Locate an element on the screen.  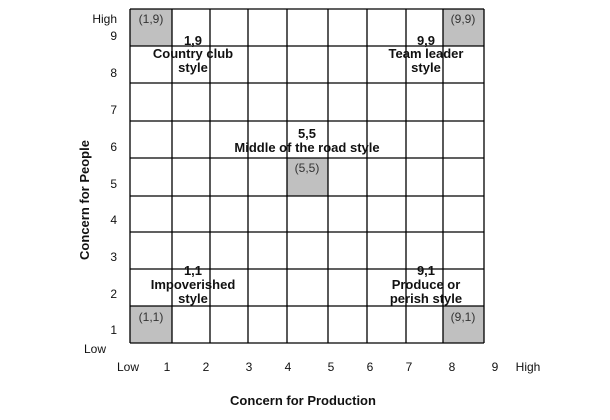
label-1-9-cell: (1,9) is located at coordinates (151, 19).